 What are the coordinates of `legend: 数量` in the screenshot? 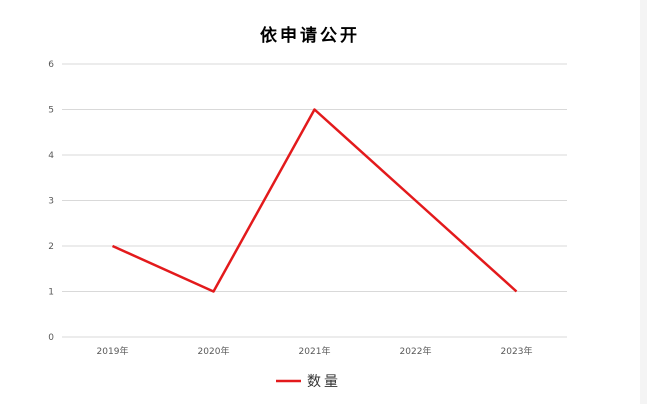 It's located at (308, 382).